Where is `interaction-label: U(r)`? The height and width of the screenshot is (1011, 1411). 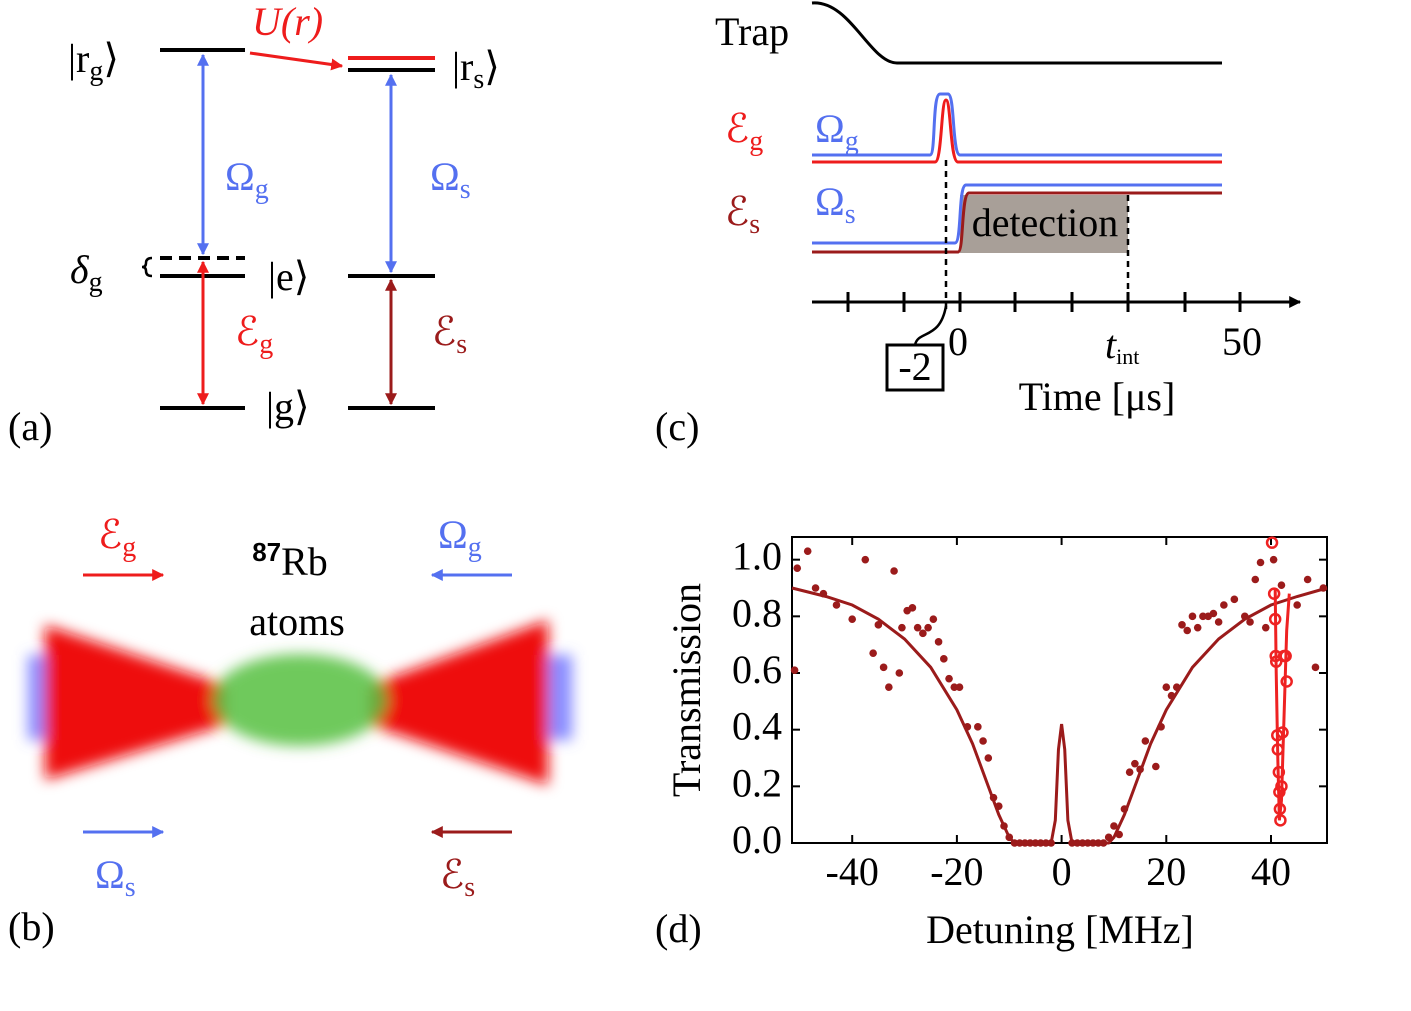 interaction-label: U(r) is located at coordinates (287, 22).